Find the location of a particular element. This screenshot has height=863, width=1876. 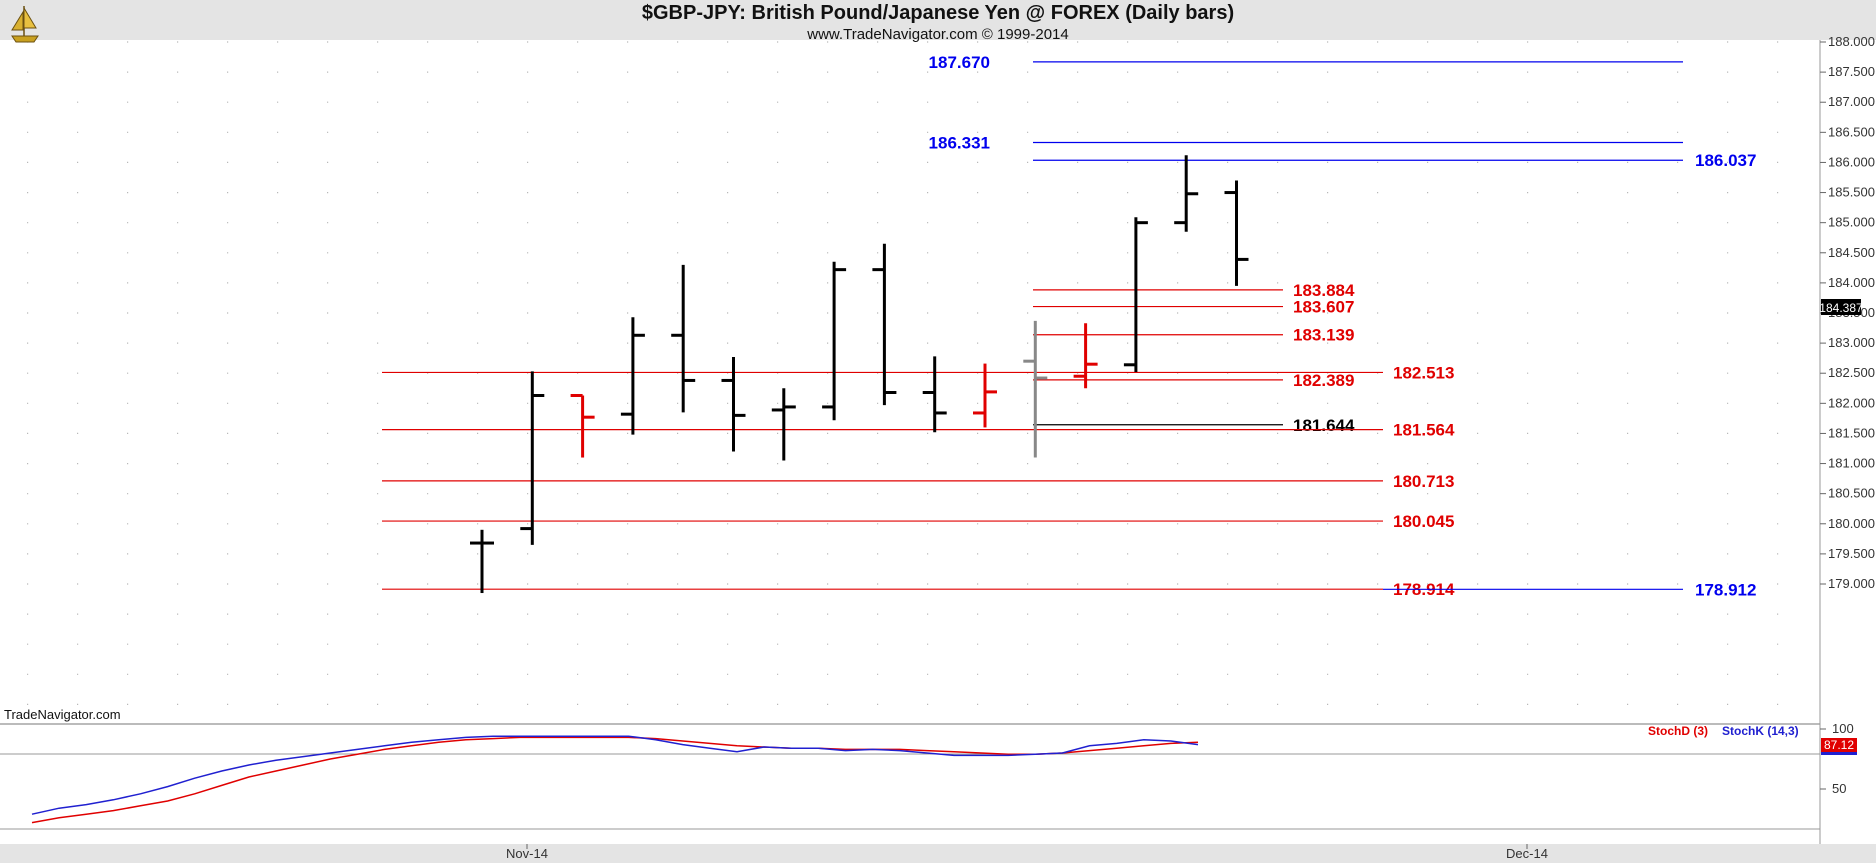

stochastic-lines is located at coordinates (615, 779).